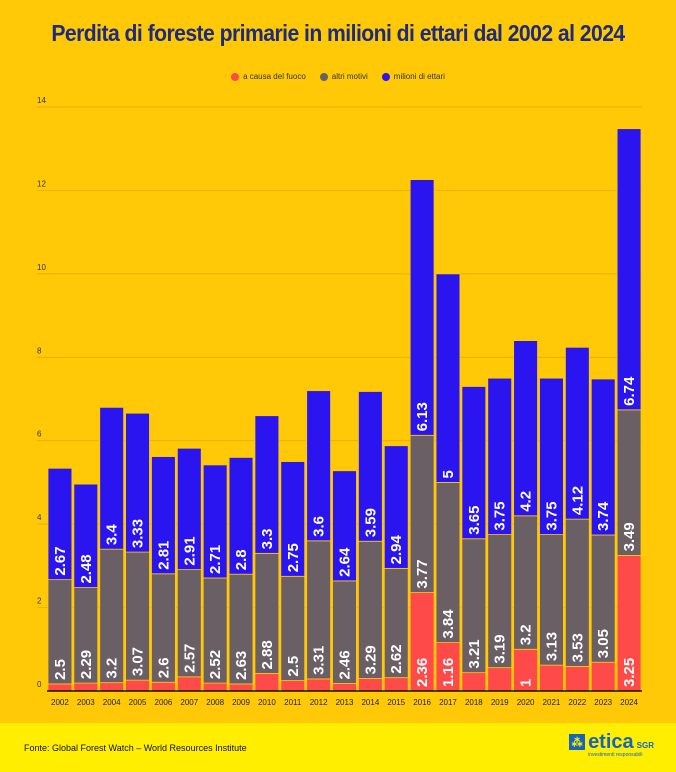  What do you see at coordinates (41, 267) in the screenshot?
I see `y-tick-label: 10` at bounding box center [41, 267].